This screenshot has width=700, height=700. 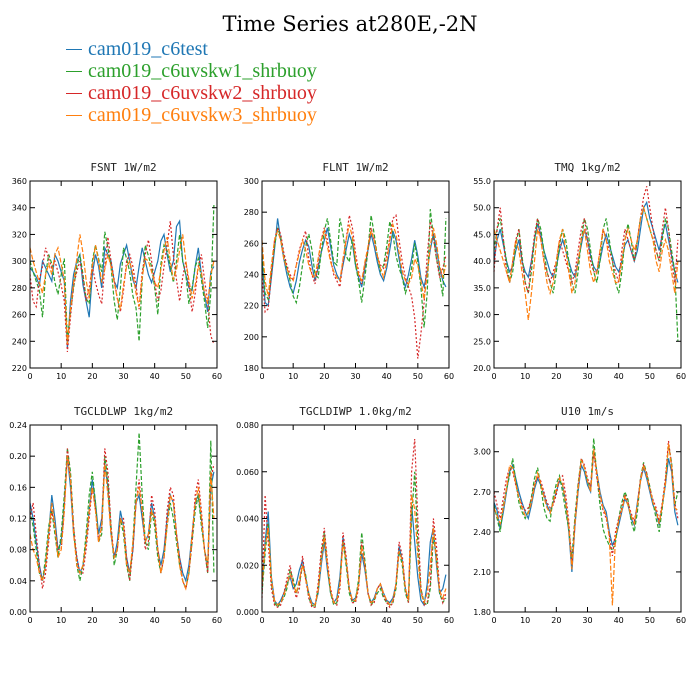 What do you see at coordinates (18, 612) in the screenshot?
I see `y-tick-label: 0.00` at bounding box center [18, 612].